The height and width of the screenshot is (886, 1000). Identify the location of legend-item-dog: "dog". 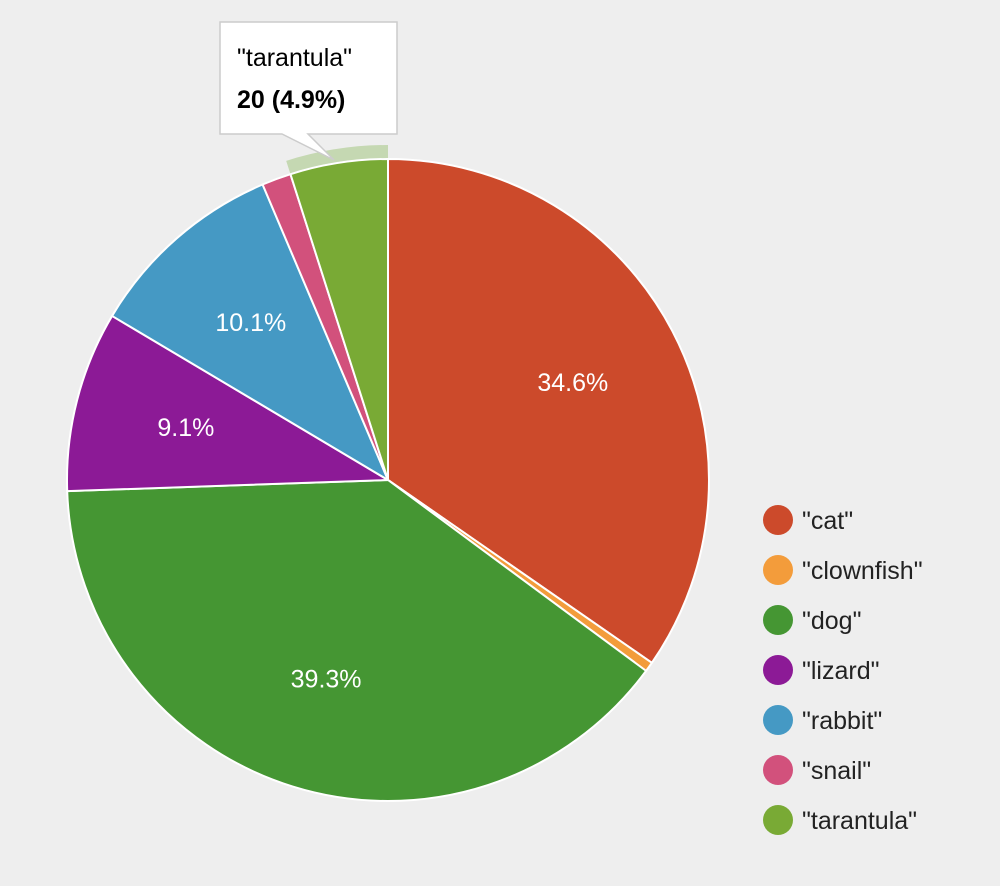
(812, 620).